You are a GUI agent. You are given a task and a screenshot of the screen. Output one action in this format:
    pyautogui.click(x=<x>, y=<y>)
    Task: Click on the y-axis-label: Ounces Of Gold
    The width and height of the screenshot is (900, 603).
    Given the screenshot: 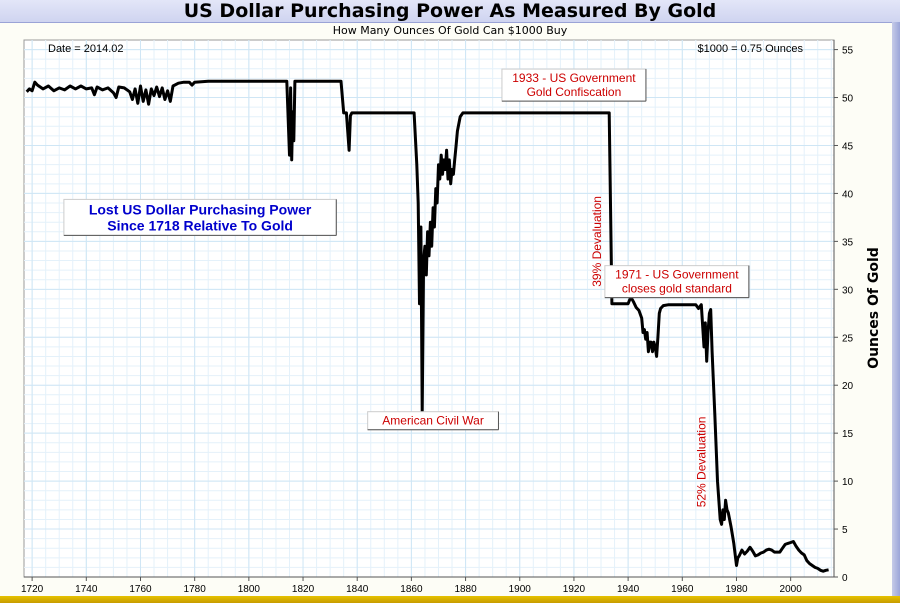 What is the action you would take?
    pyautogui.click(x=874, y=308)
    